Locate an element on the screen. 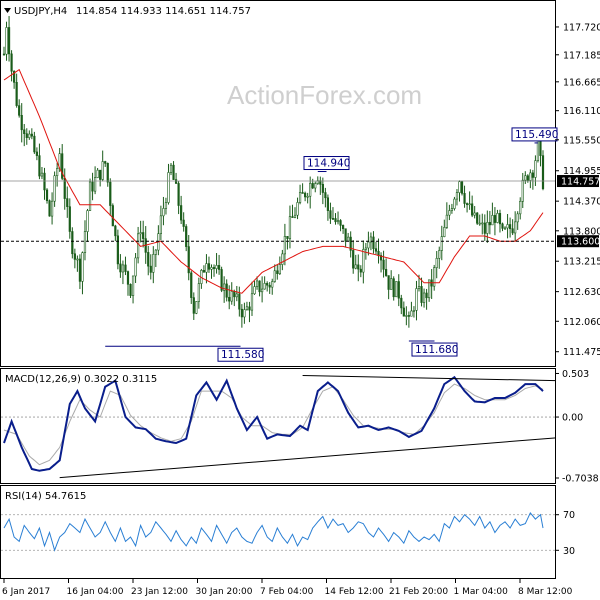  support-badge is located at coordinates (578, 241).